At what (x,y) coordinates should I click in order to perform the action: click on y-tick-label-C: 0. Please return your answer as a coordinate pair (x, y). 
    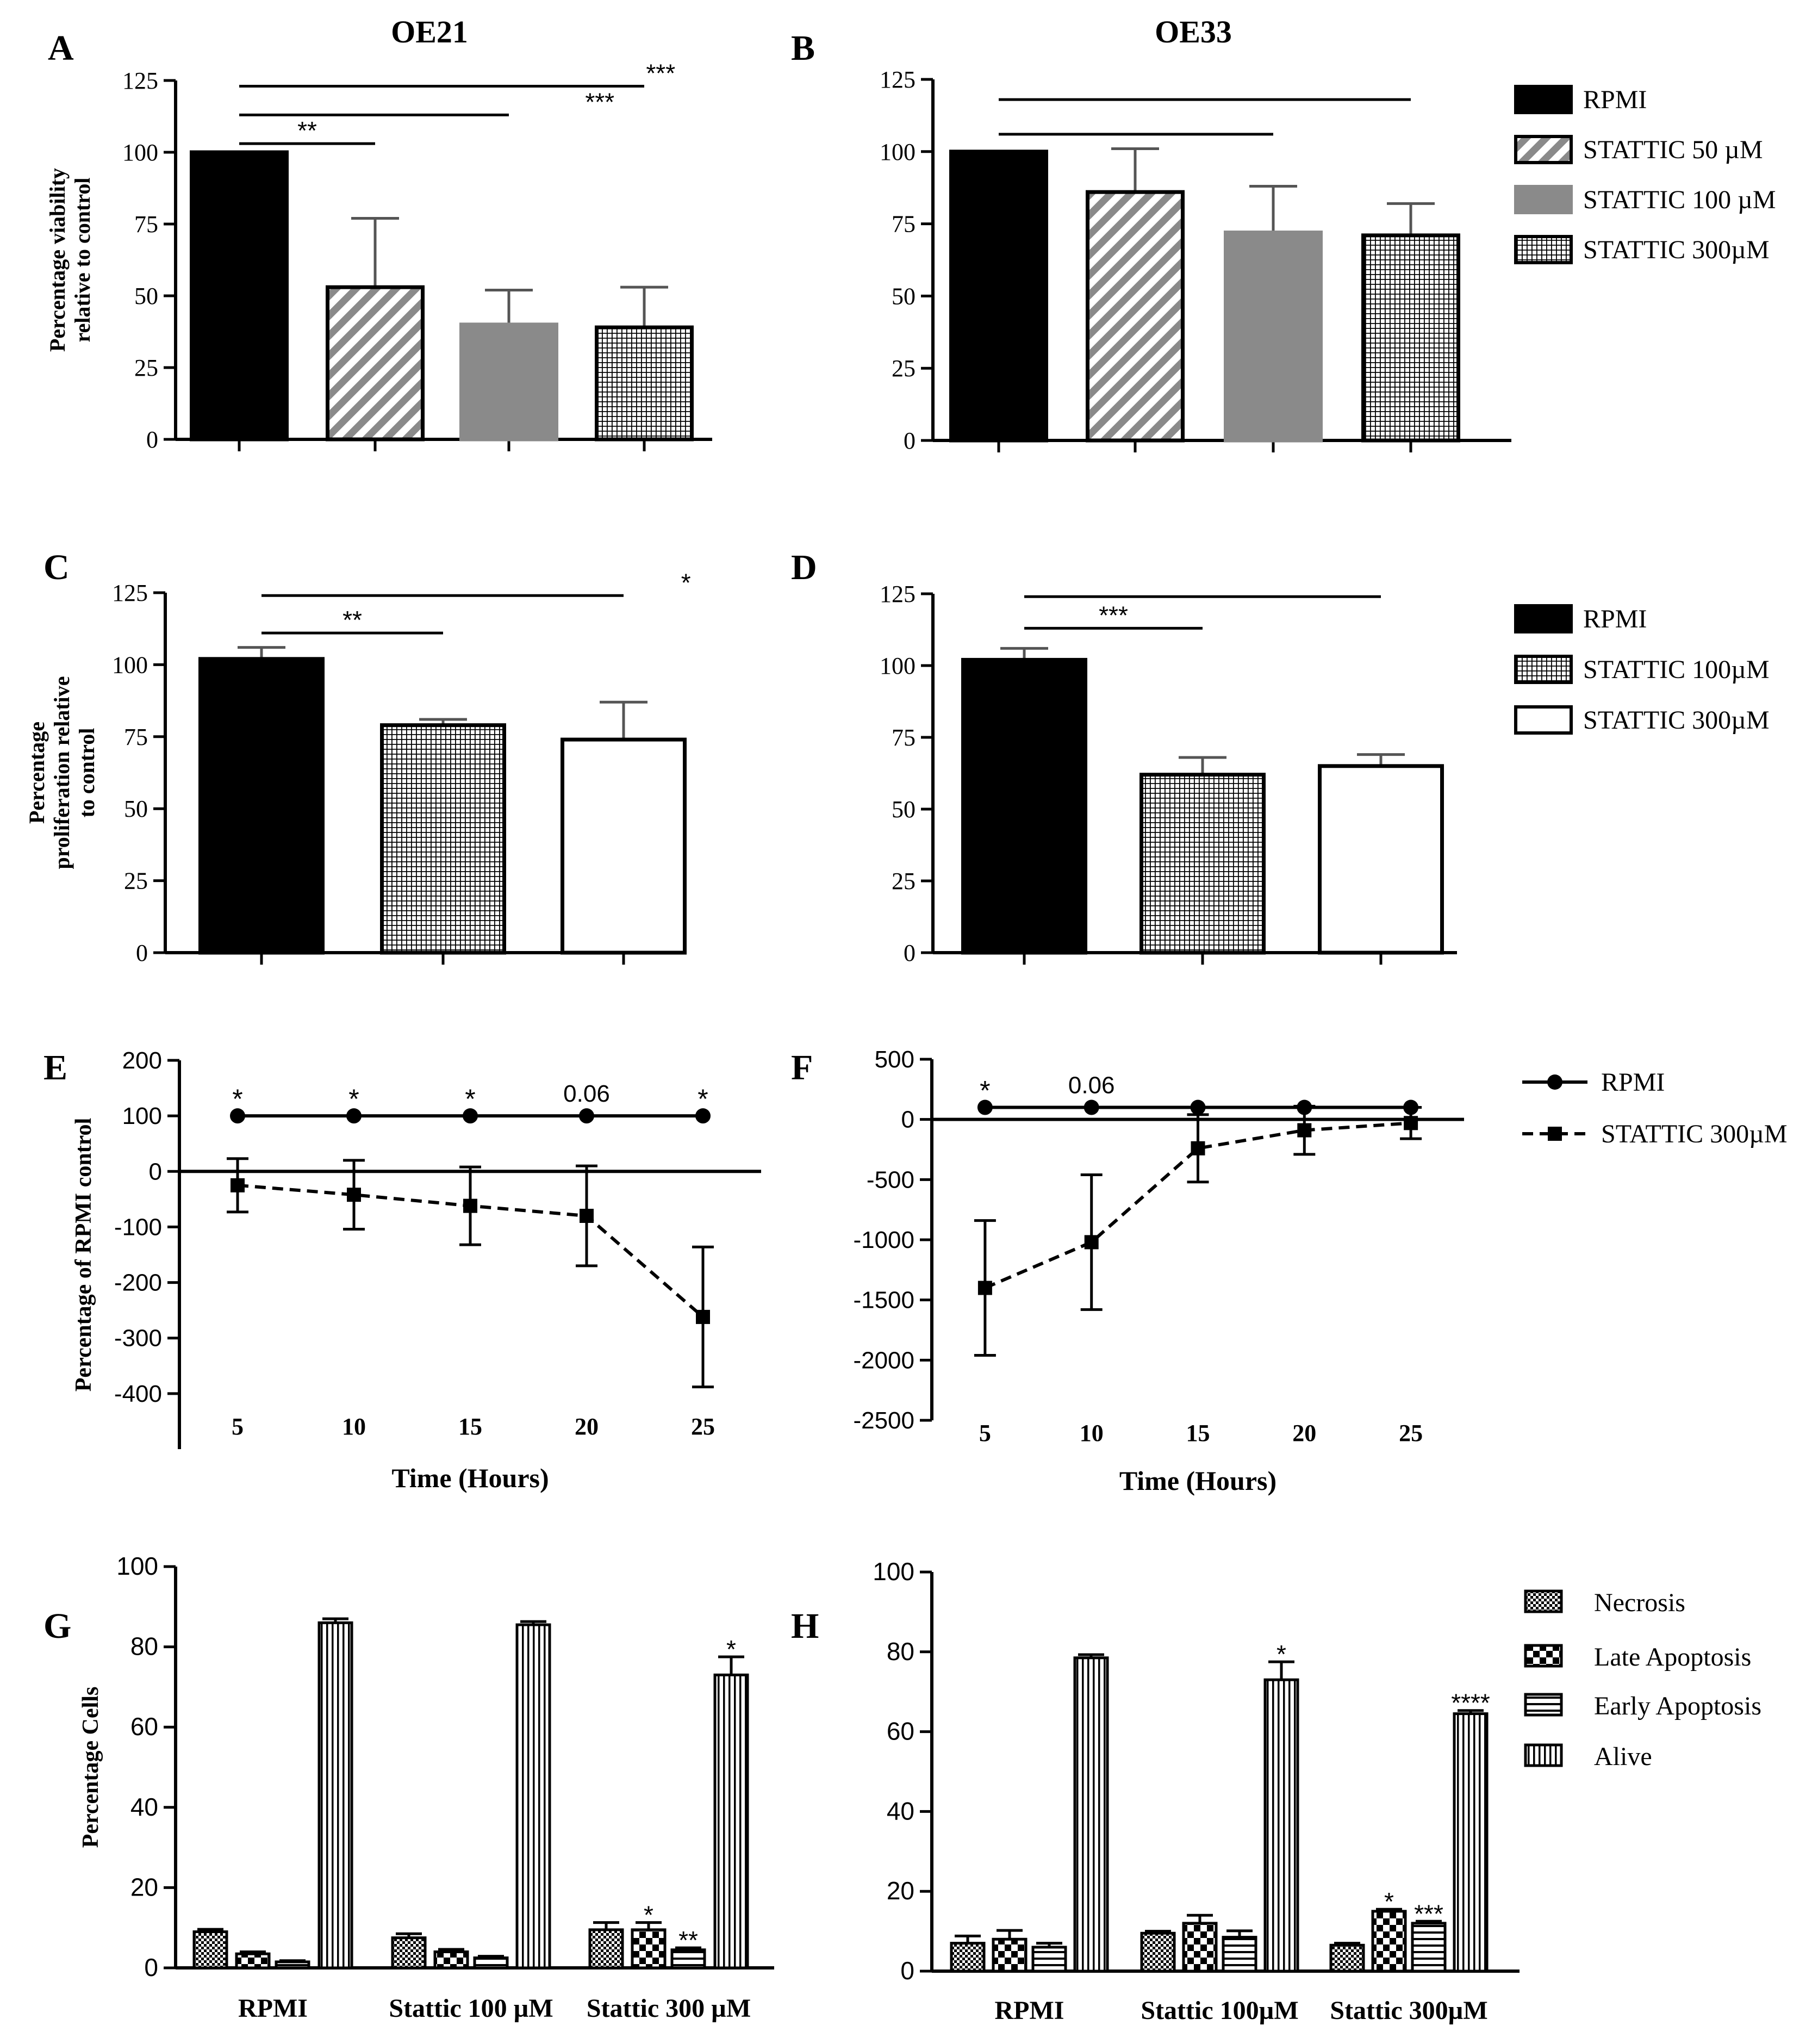
    Looking at the image, I should click on (142, 953).